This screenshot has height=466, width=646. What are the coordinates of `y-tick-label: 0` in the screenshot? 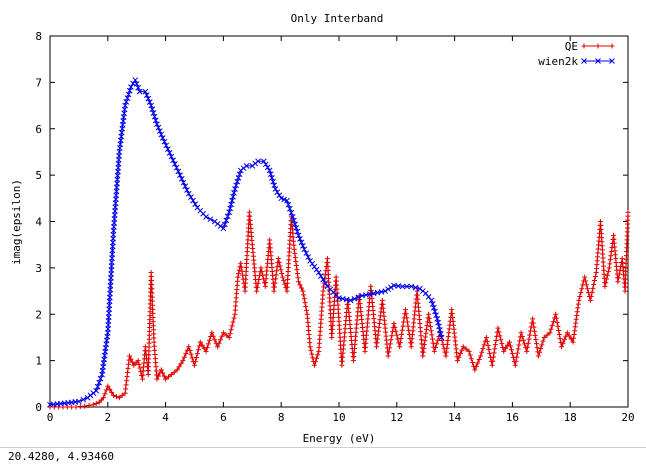 It's located at (38, 407).